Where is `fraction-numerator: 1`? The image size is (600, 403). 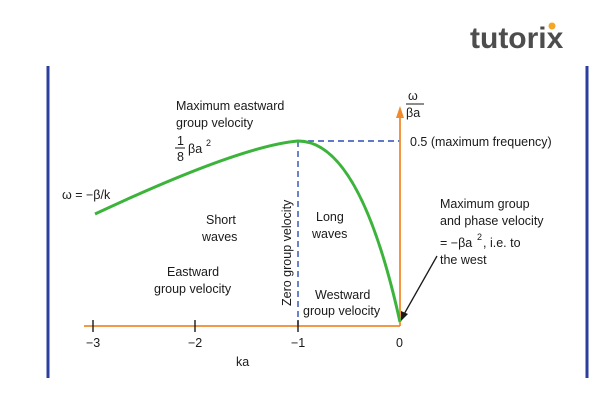 fraction-numerator: 1 is located at coordinates (180, 141).